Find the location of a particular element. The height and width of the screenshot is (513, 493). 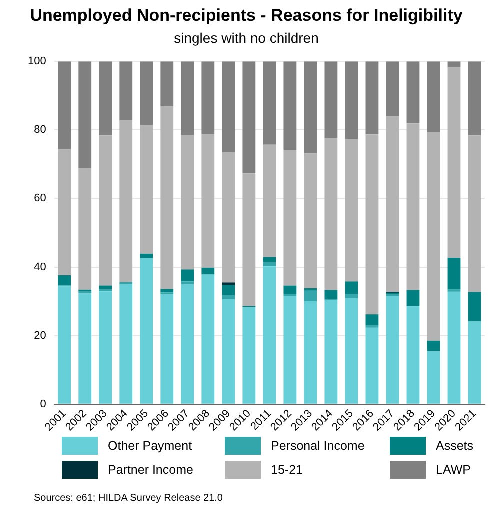

legend-label: LAWP is located at coordinates (453, 470).